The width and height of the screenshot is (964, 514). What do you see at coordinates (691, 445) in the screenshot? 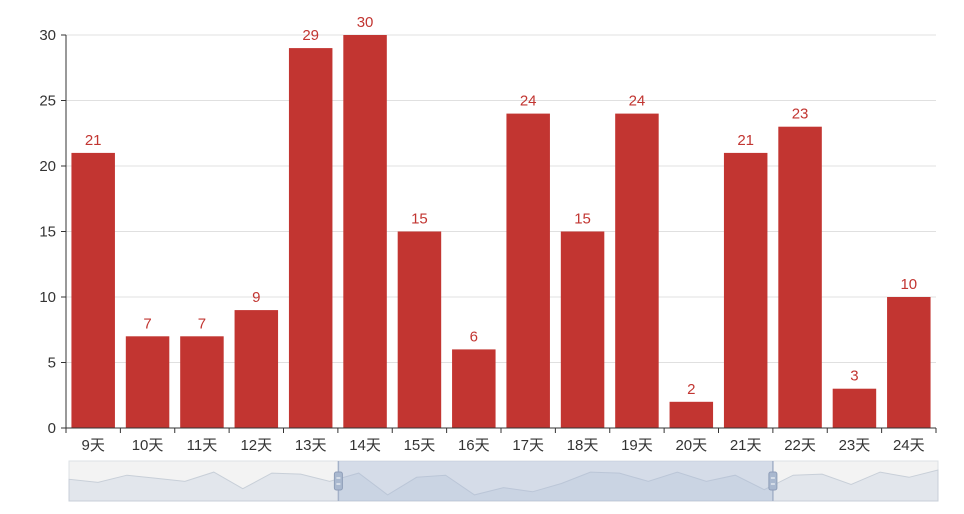
I see `x-tick-label: 20天` at bounding box center [691, 445].